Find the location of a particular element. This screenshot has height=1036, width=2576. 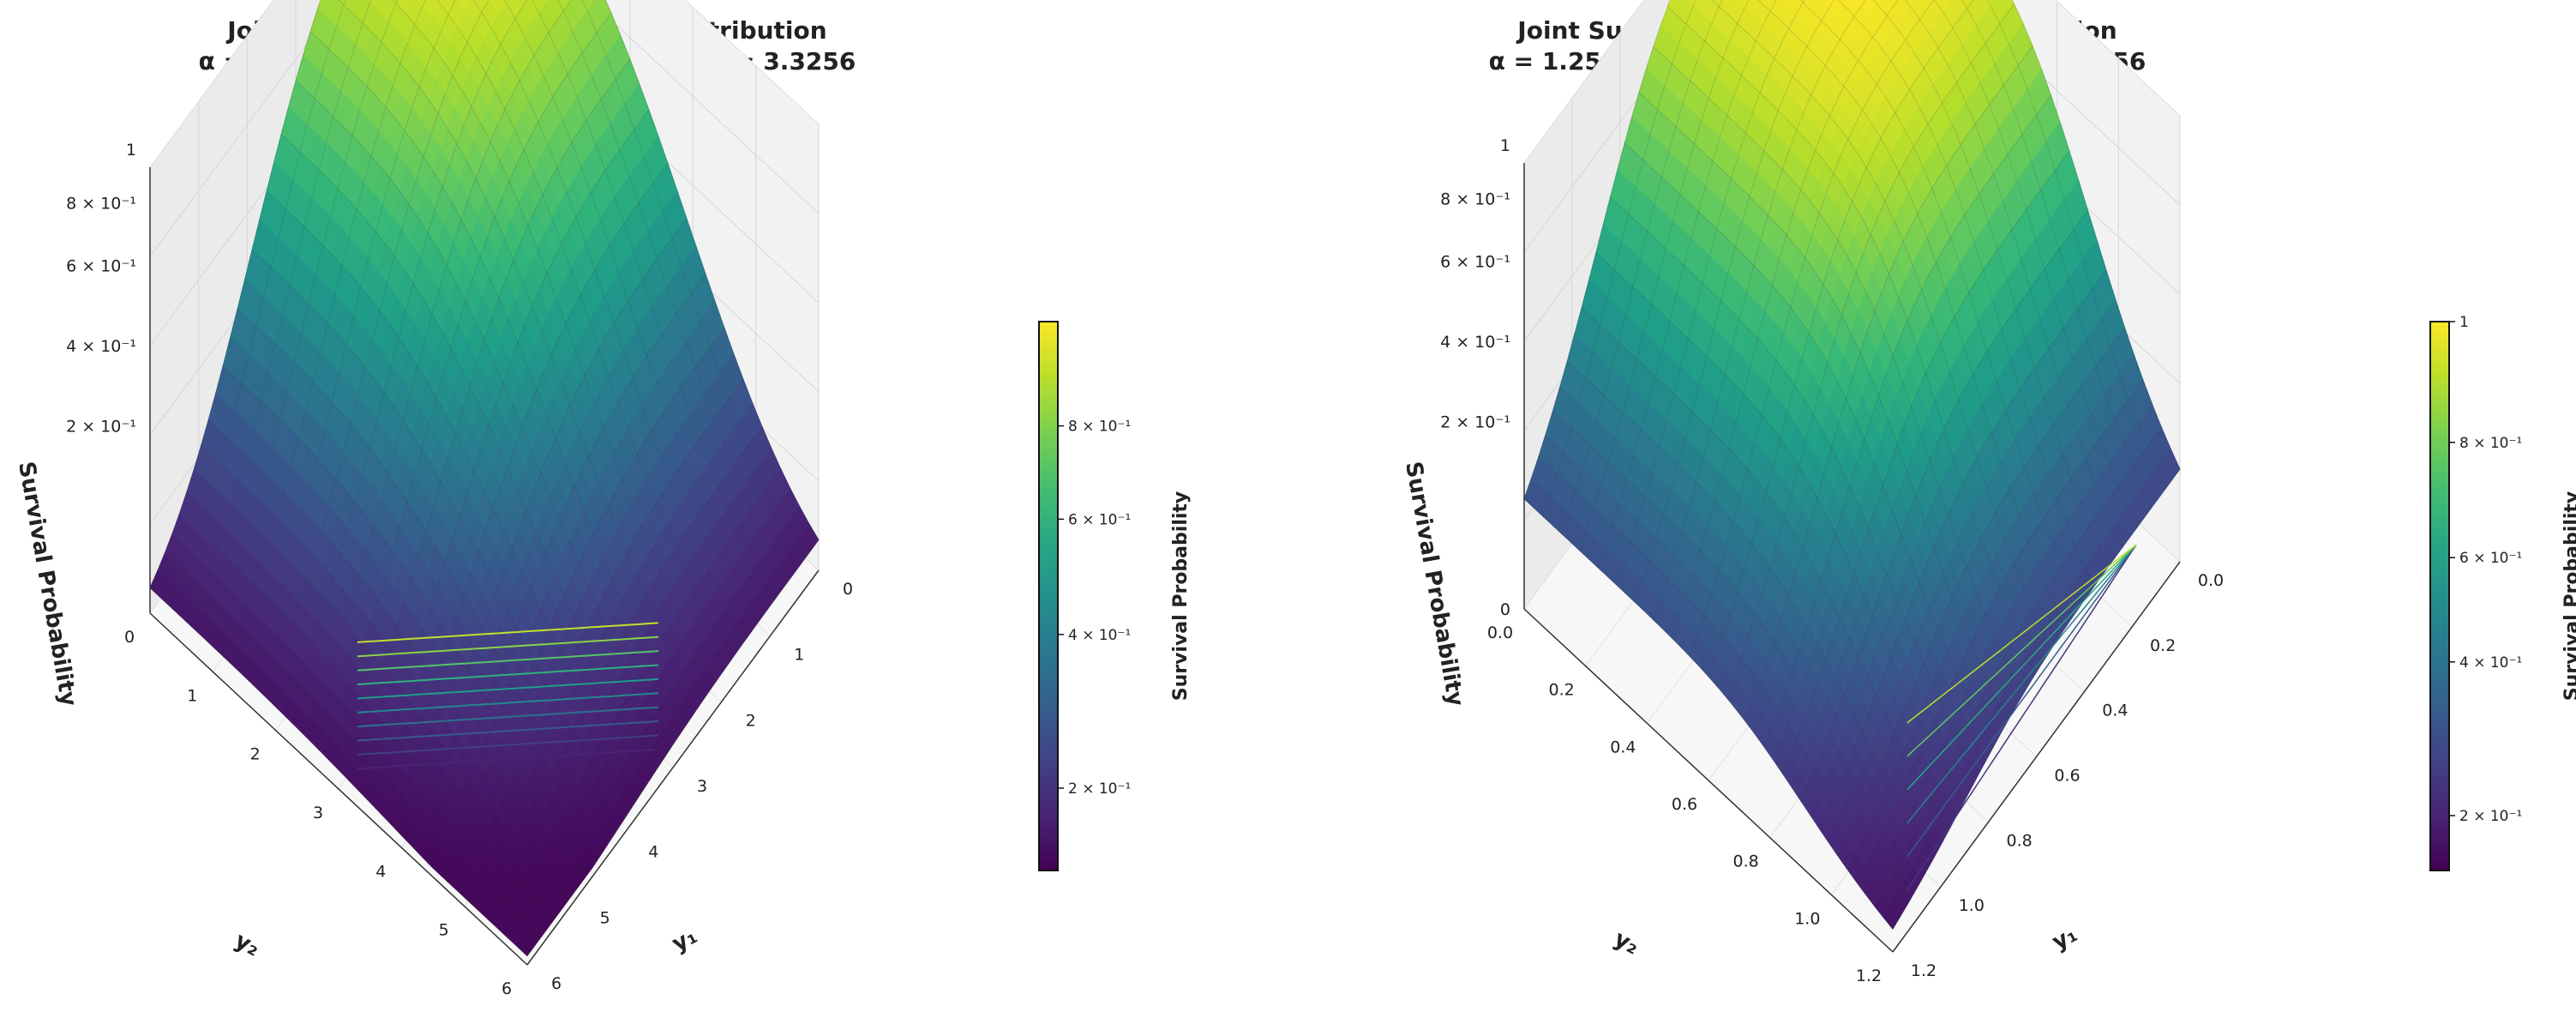

y2-tick-label: 6 is located at coordinates (506, 988).